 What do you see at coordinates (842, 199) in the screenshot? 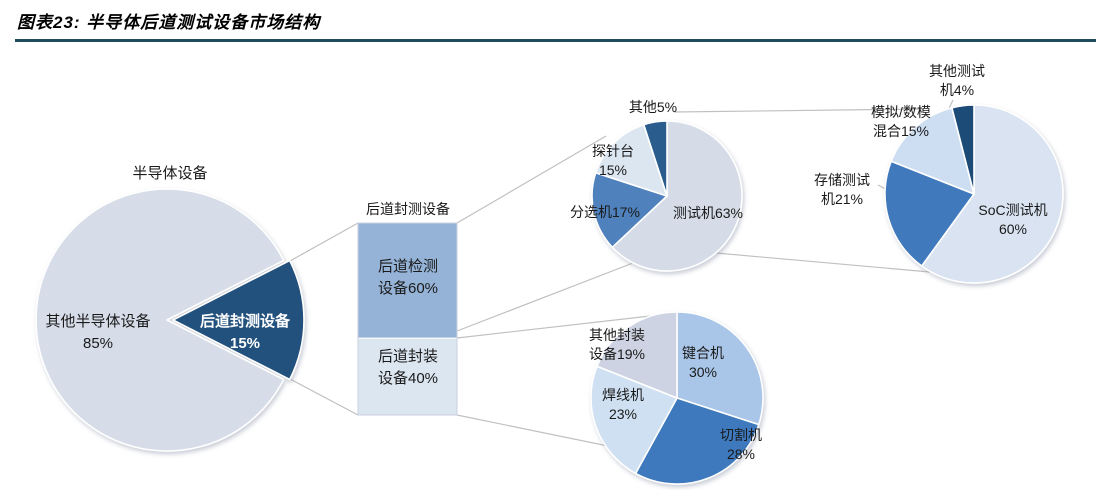
I see `label-line: 机21%` at bounding box center [842, 199].